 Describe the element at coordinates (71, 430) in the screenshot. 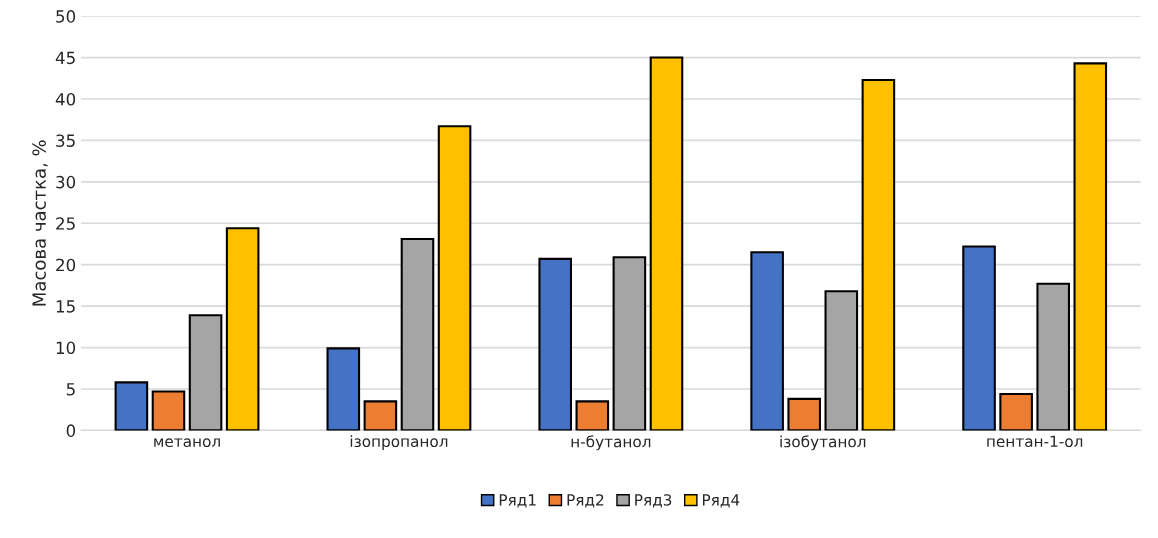

I see `y-tick-label: 0` at that location.